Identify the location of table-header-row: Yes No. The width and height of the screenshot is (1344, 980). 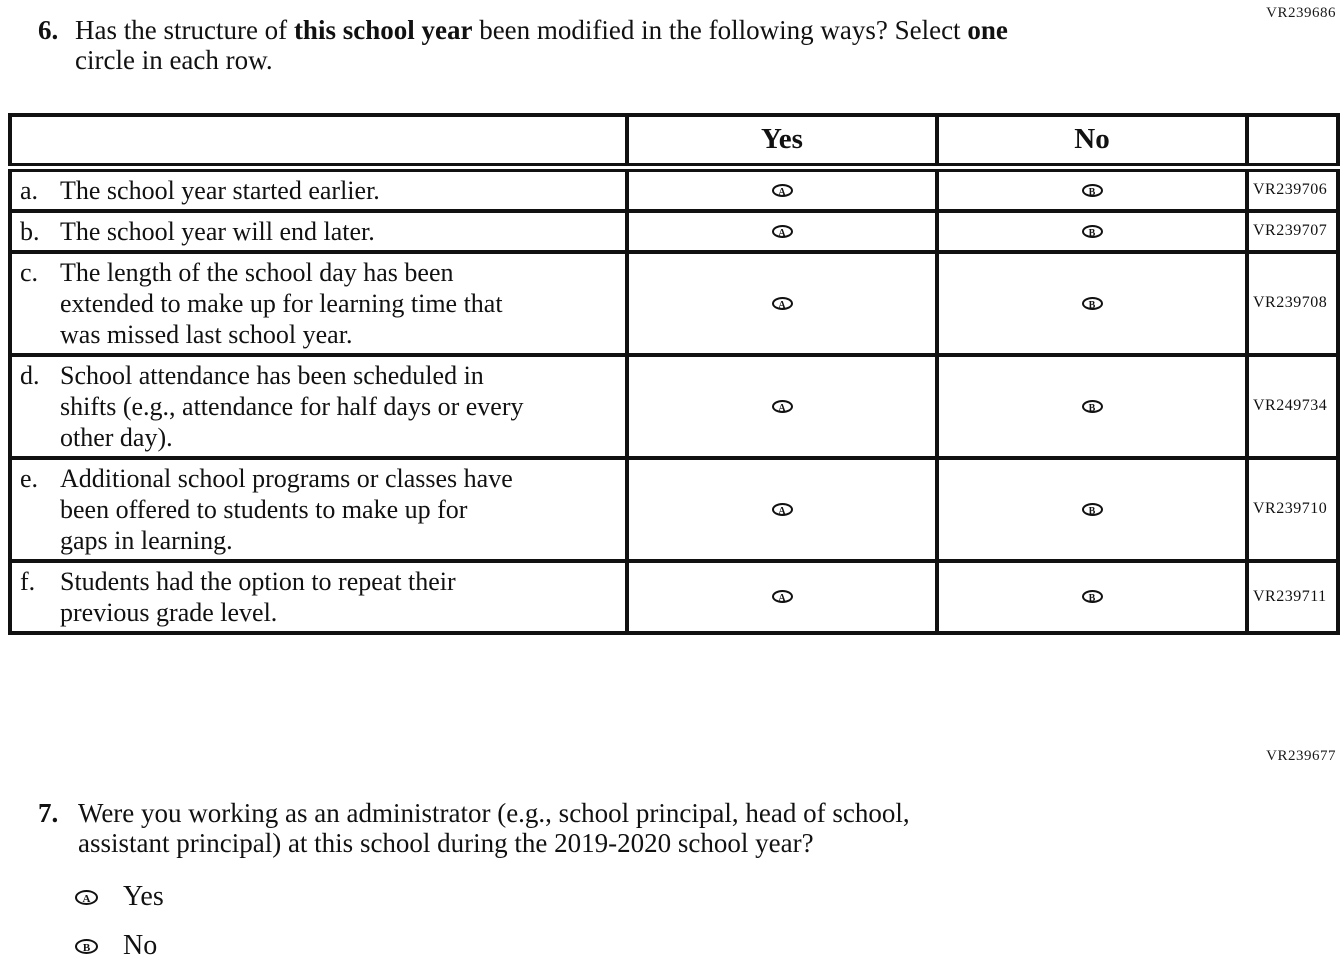
(674, 142).